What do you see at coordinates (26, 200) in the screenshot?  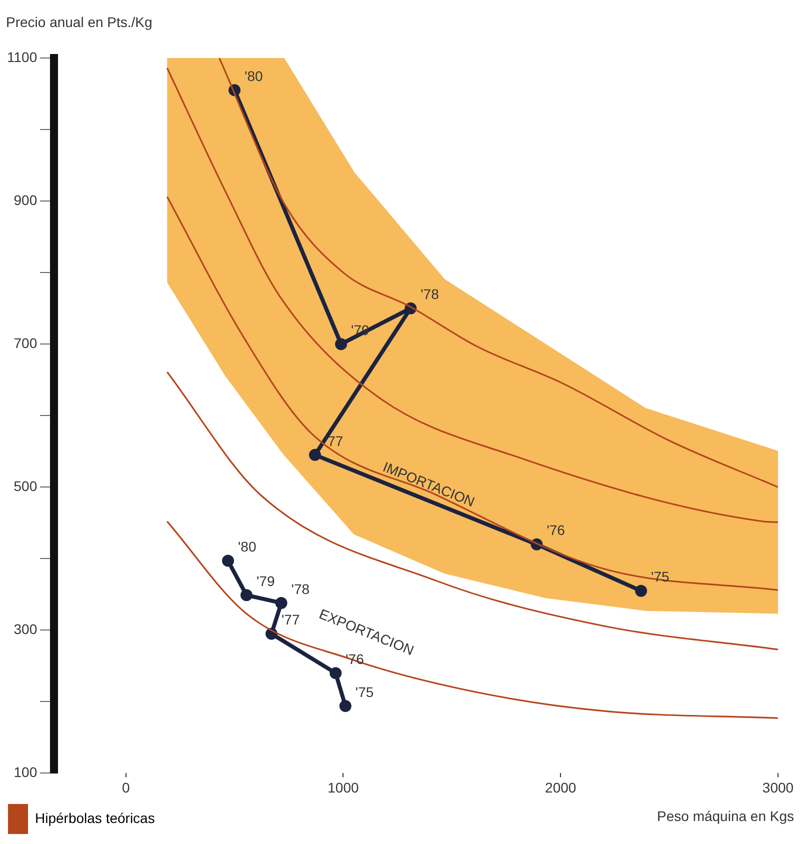 I see `y-tick-label: 900` at bounding box center [26, 200].